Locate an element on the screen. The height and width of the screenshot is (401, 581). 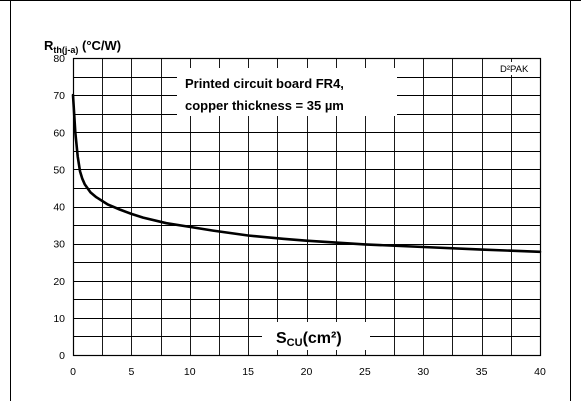
y-tick-label: 10 is located at coordinates (59, 319).